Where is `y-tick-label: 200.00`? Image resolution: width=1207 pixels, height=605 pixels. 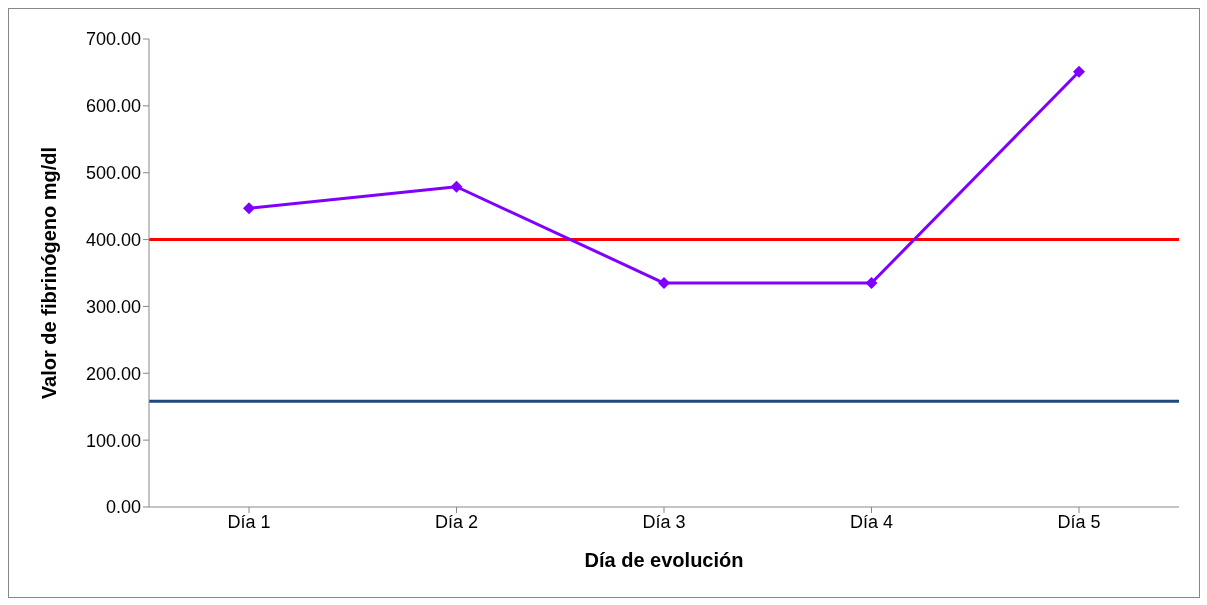 y-tick-label: 200.00 is located at coordinates (113, 373).